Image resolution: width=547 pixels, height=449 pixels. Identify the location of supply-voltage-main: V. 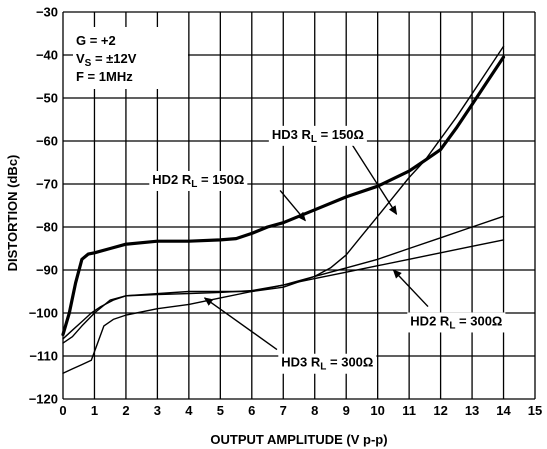
(80, 58).